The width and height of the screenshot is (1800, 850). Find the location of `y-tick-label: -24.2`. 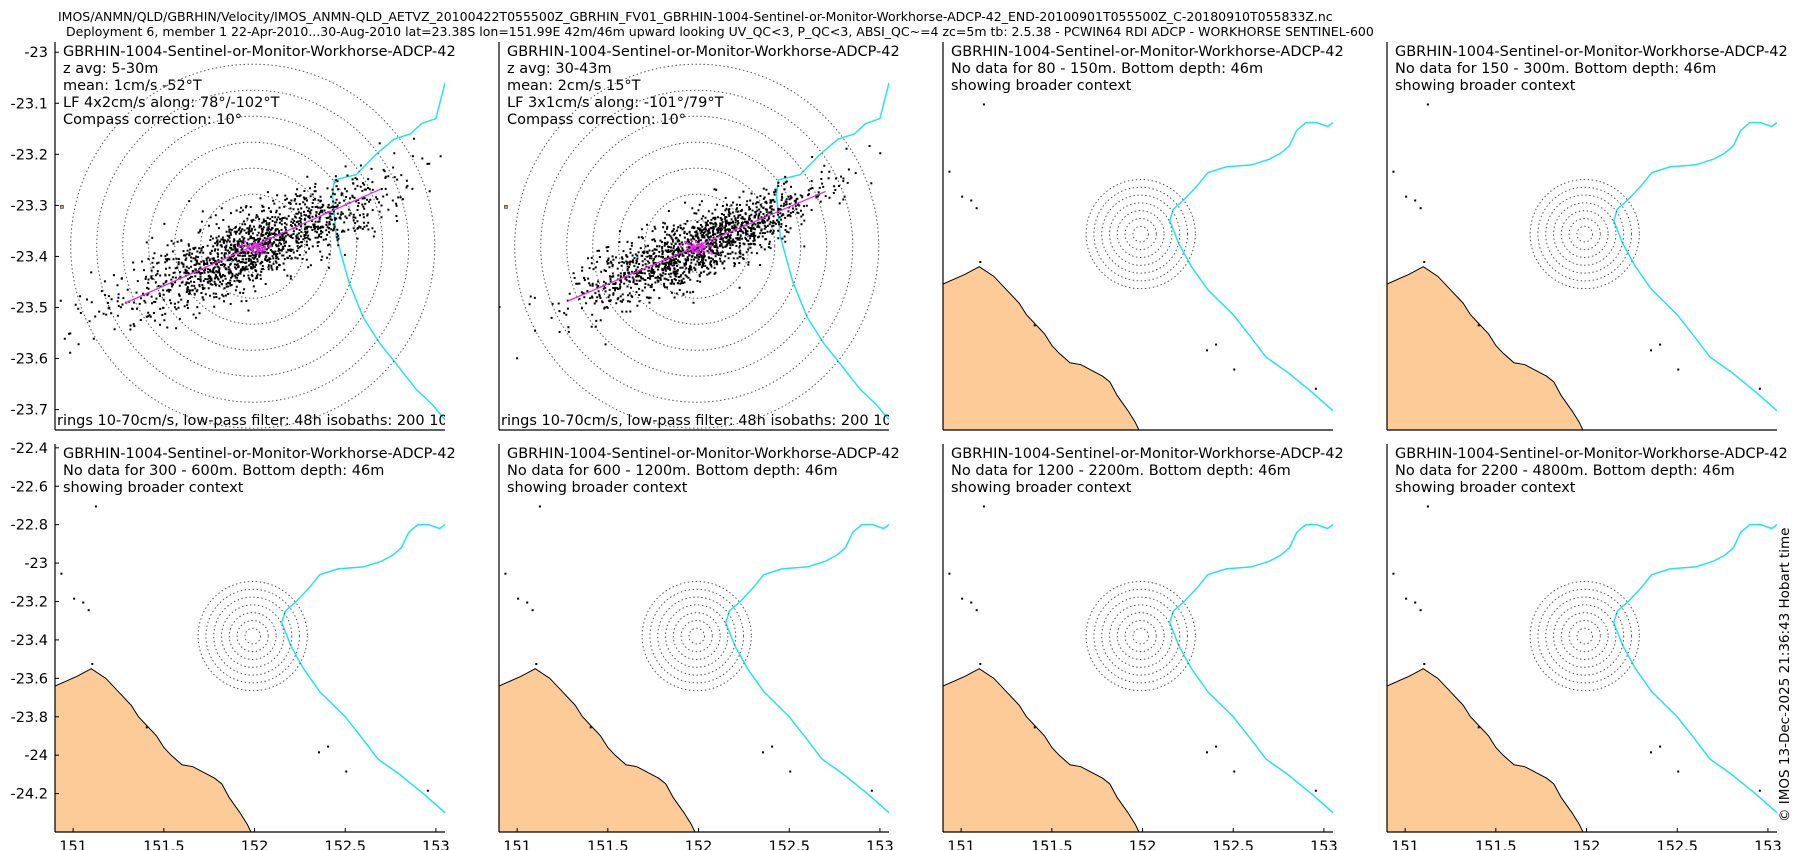

y-tick-label: -24.2 is located at coordinates (29, 795).